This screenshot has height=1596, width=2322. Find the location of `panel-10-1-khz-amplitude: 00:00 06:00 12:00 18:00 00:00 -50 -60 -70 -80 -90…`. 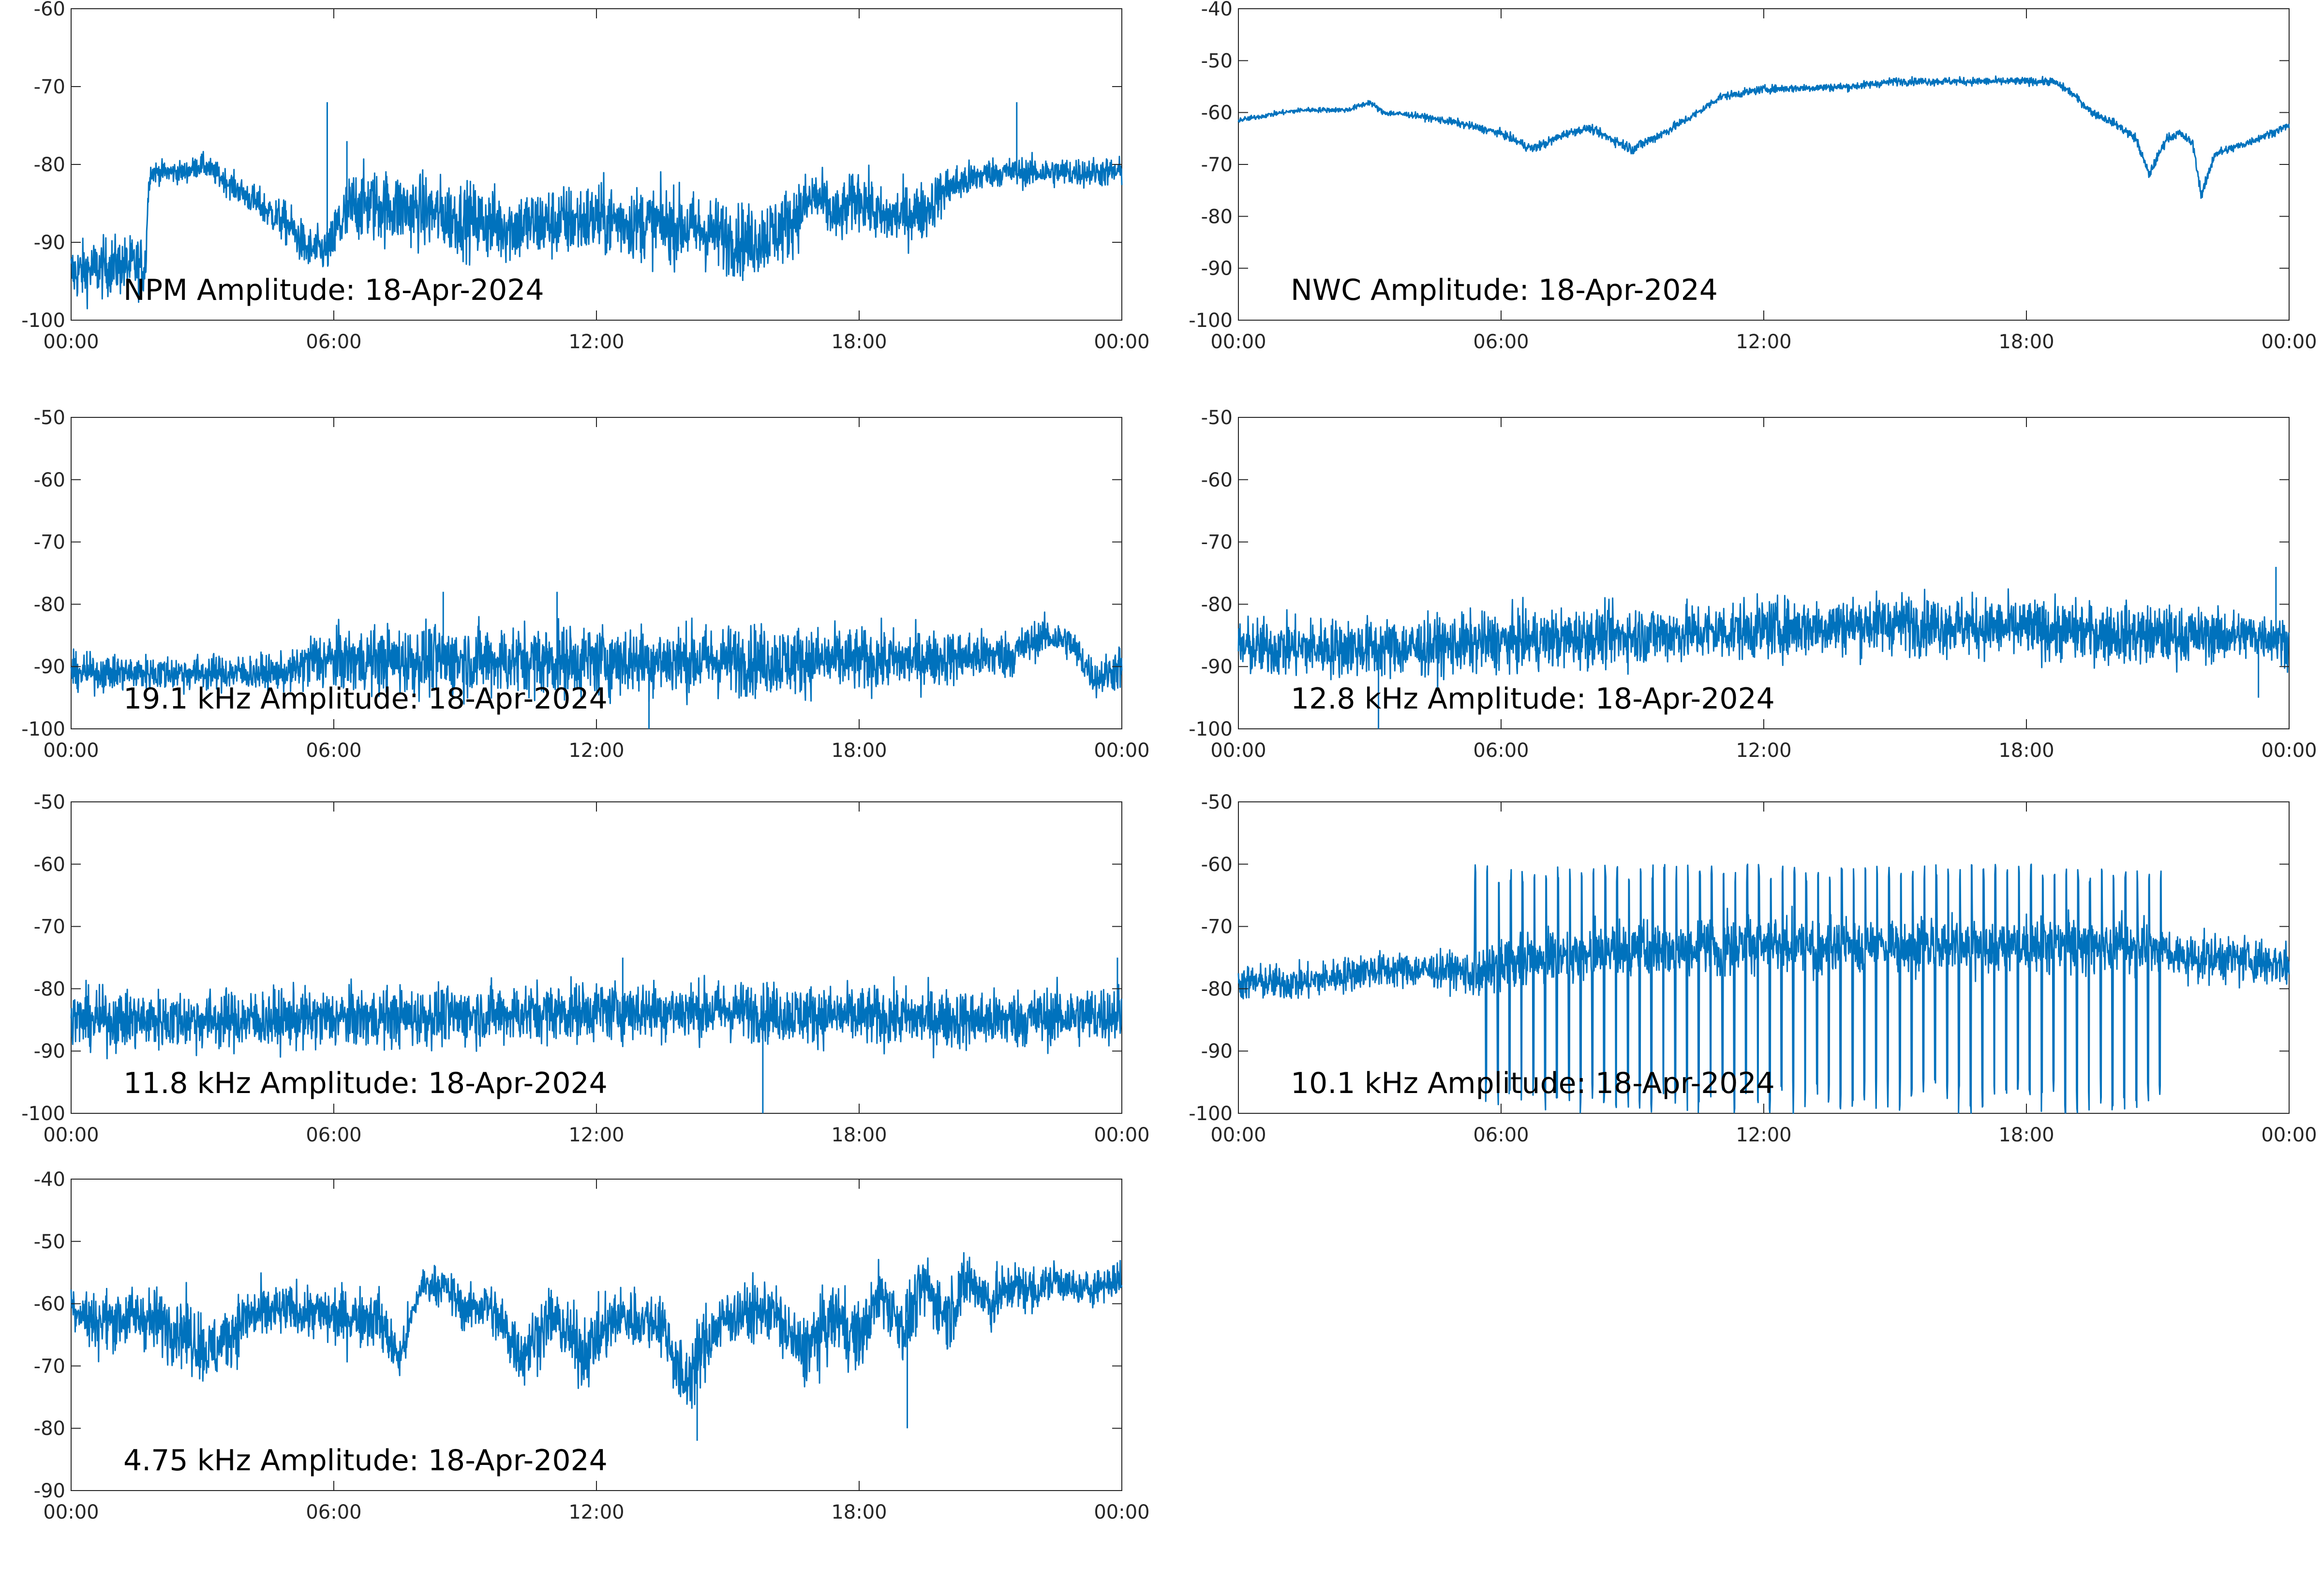

panel-10-1-khz-amplitude: 00:00 06:00 12:00 18:00 00:00 -50 -60 -70 -80 -90… is located at coordinates (1753, 968).